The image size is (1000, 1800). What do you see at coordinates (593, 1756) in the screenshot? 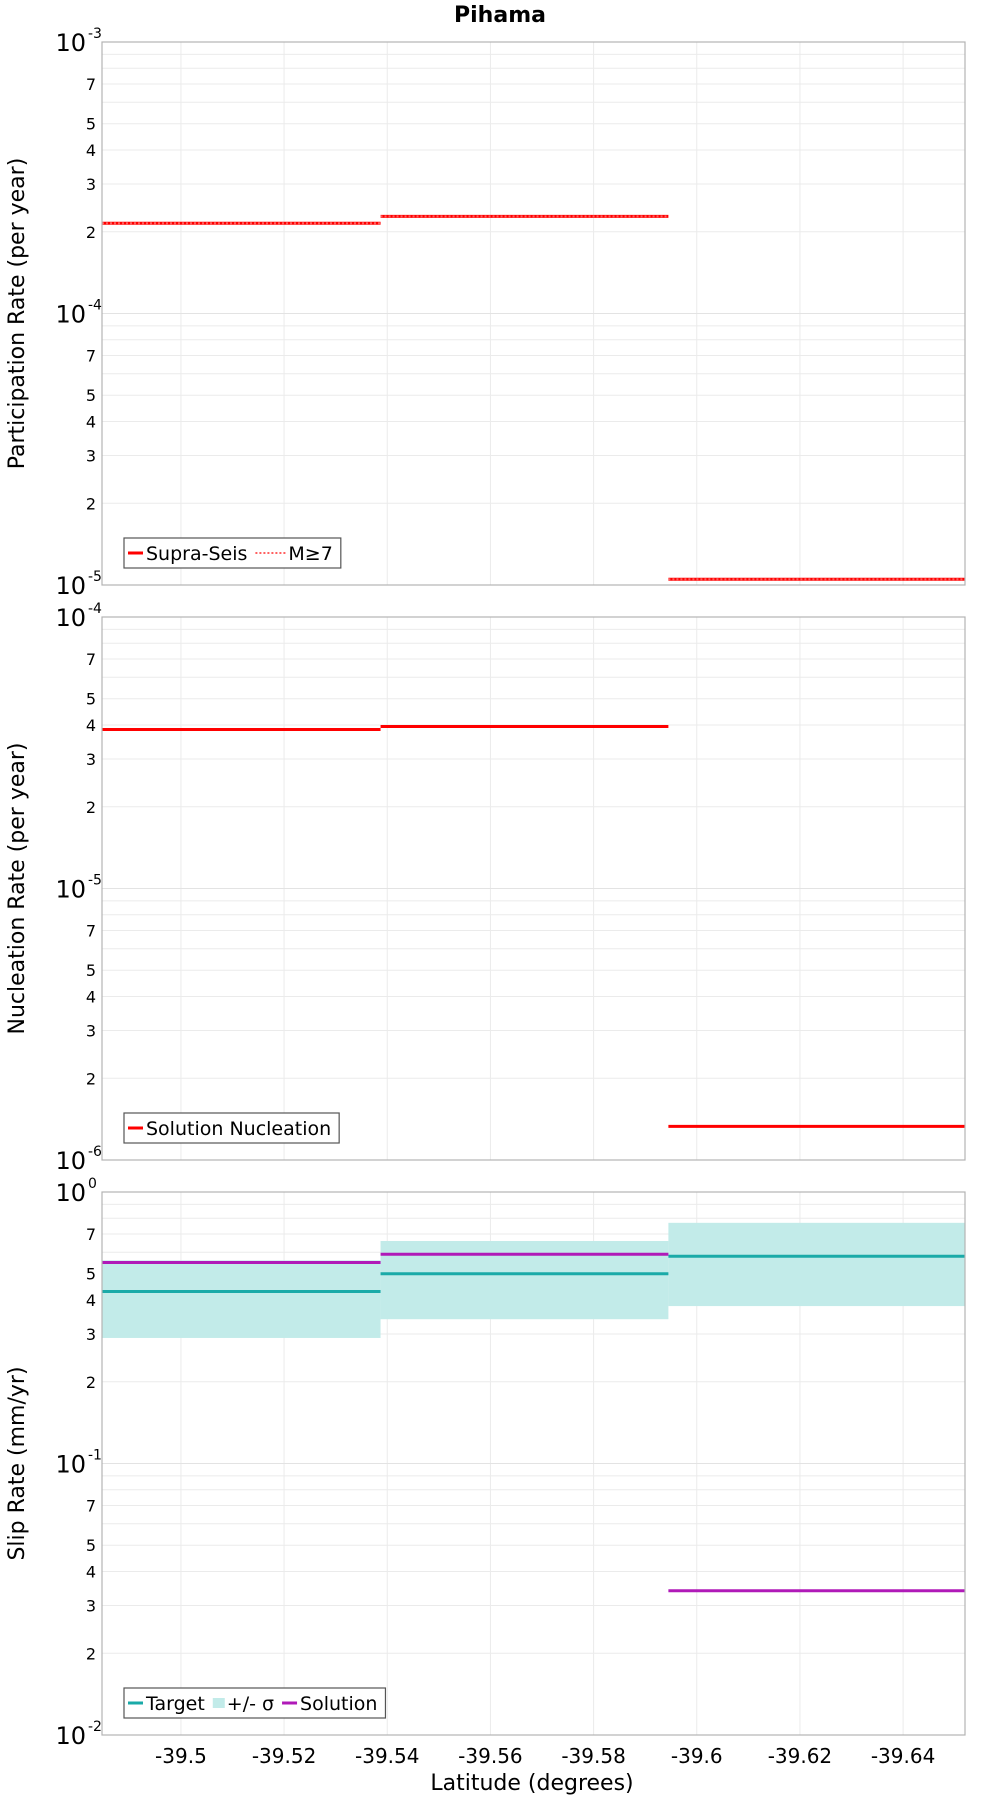
I see `x-tick-label: -39.58` at bounding box center [593, 1756].